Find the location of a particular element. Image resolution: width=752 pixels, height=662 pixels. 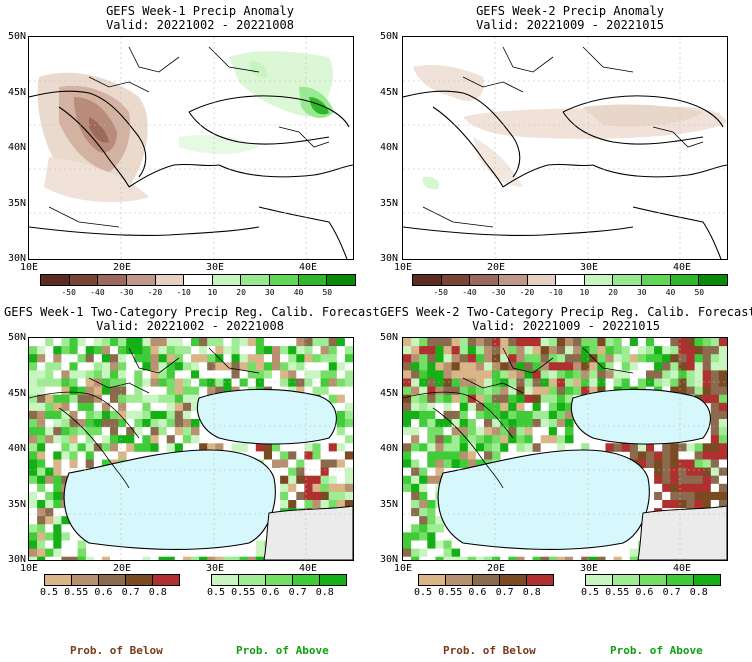

panel1-map-svg is located at coordinates (191, 148).